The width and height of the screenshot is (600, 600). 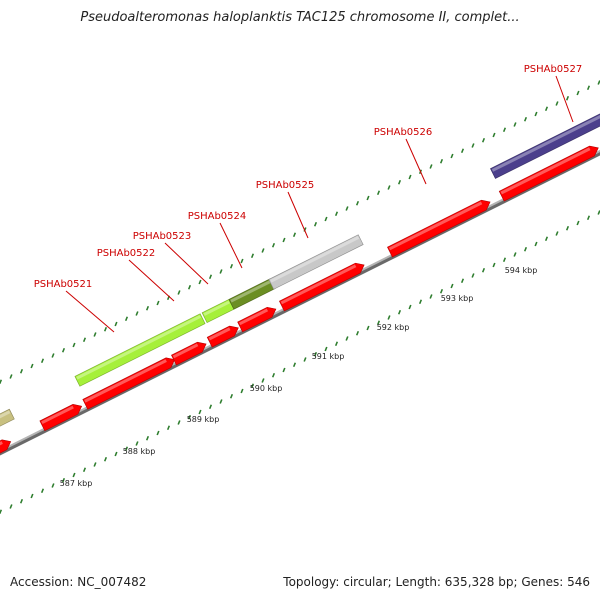 What do you see at coordinates (218, 311) in the screenshot?
I see `gene-bar-pshab0523` at bounding box center [218, 311].